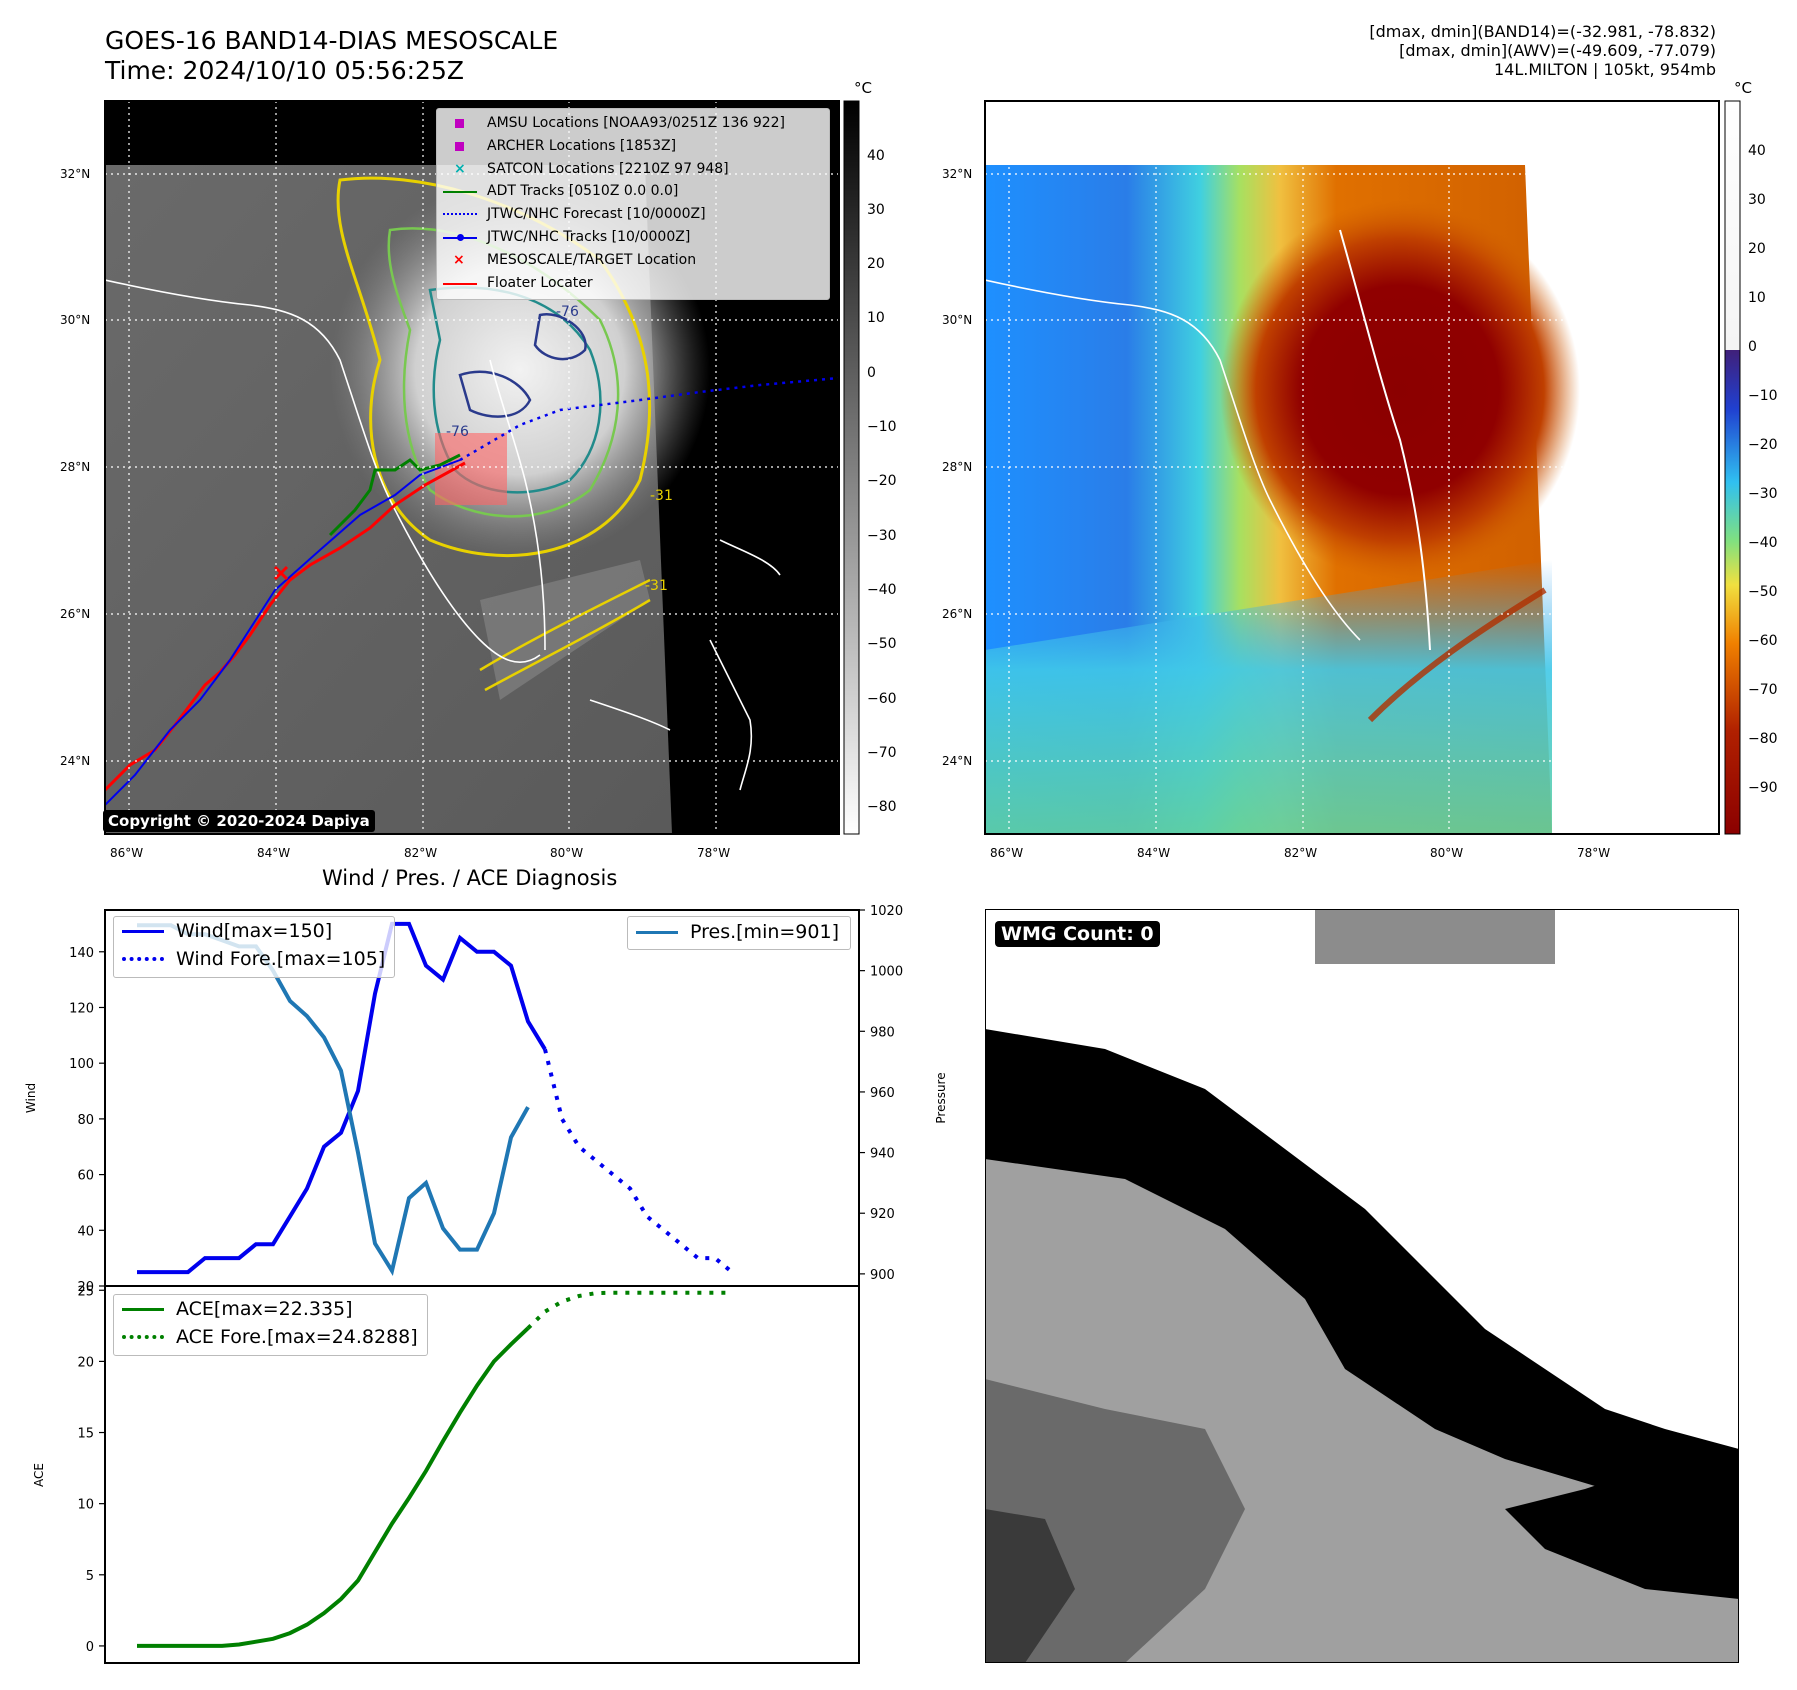 The image size is (1797, 1690). I want to click on wind-y-ticks: 20 40 60 80 100 120 140, so click(87, 1120).